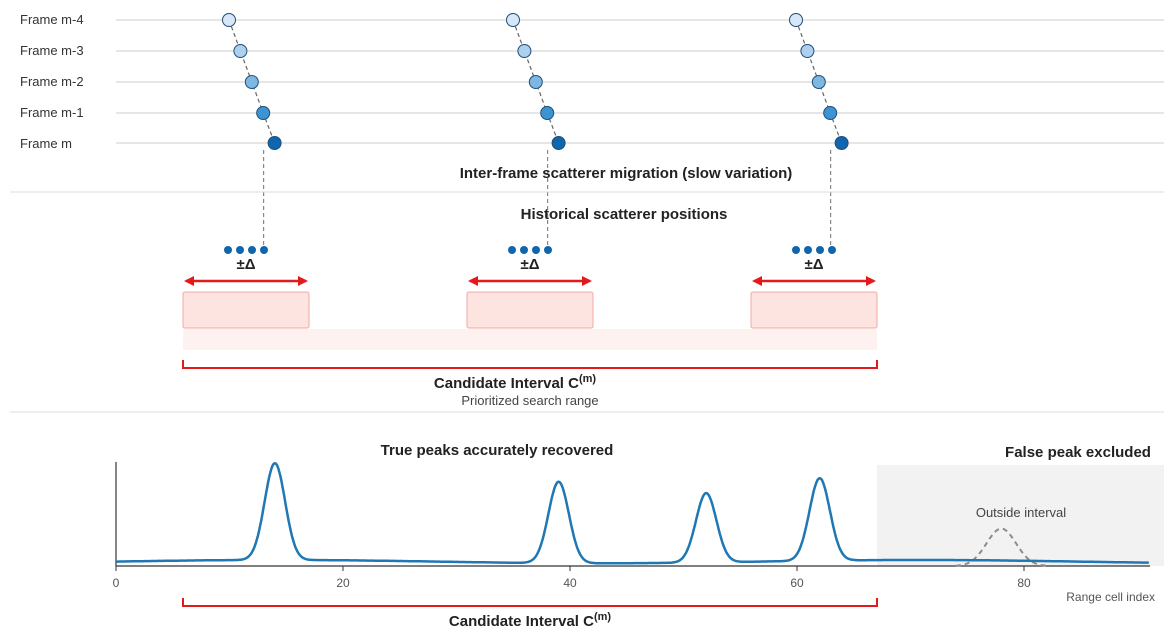 This screenshot has width=1174, height=636. I want to click on frame-label-m-3: Frame m-3, so click(52, 50).